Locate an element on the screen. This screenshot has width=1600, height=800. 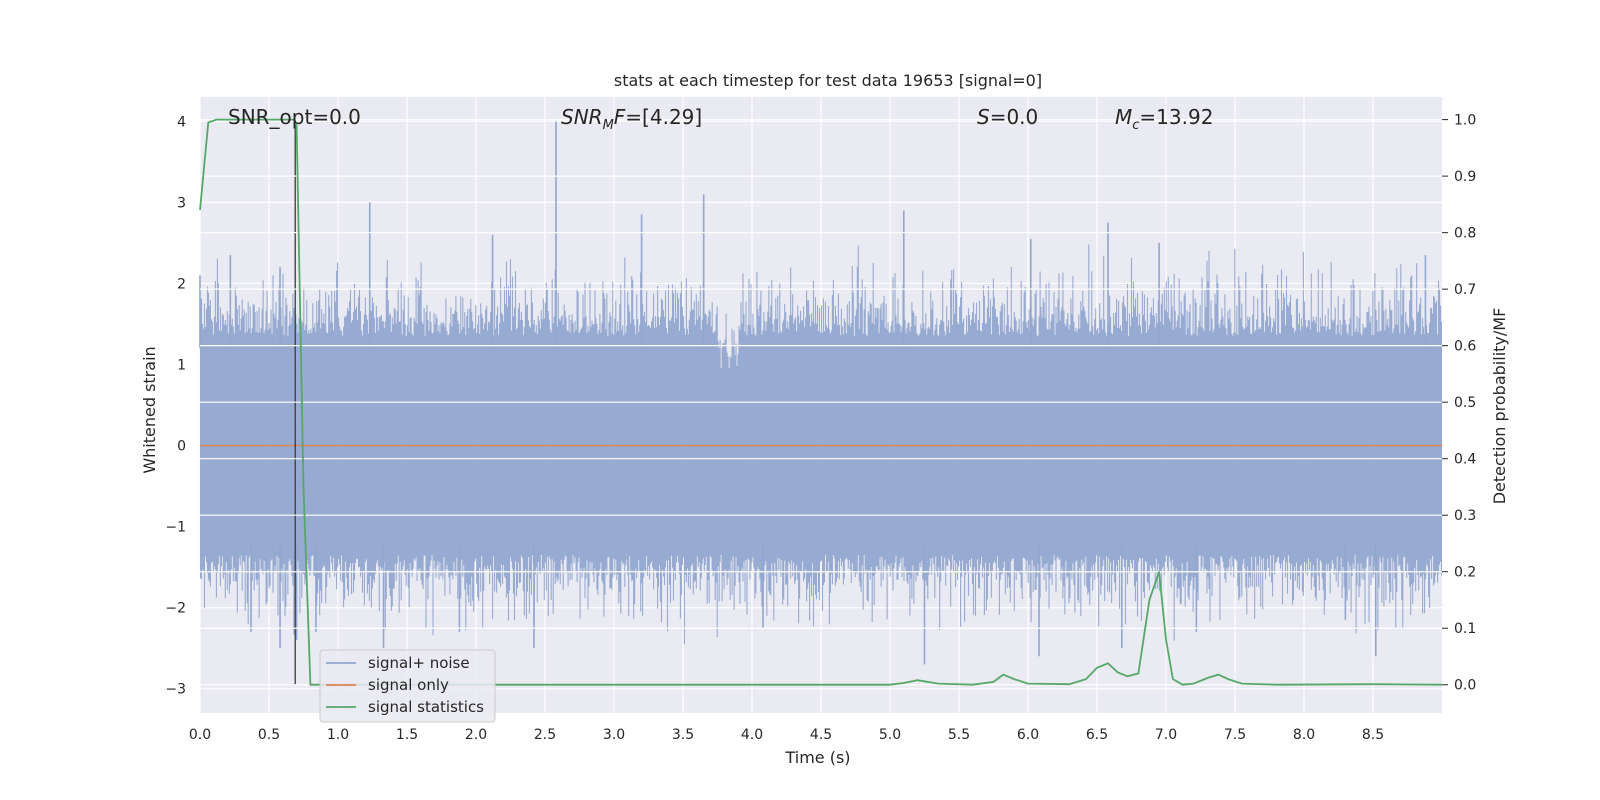
annotation-snr-mf: SNRMF=[4.29] is located at coordinates (631, 119).